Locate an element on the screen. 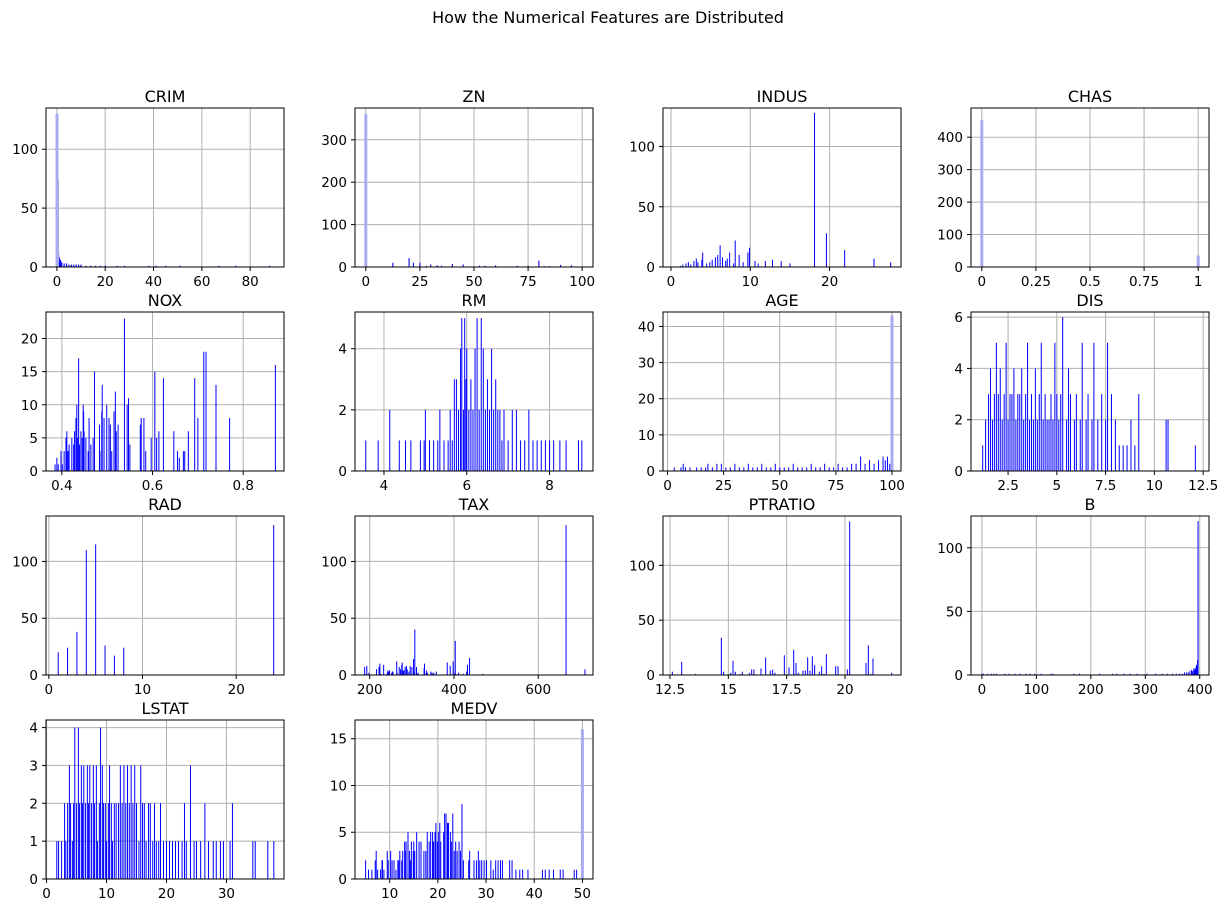 Image resolution: width=1230 pixels, height=913 pixels. y-tick-label: 4 is located at coordinates (33, 729).